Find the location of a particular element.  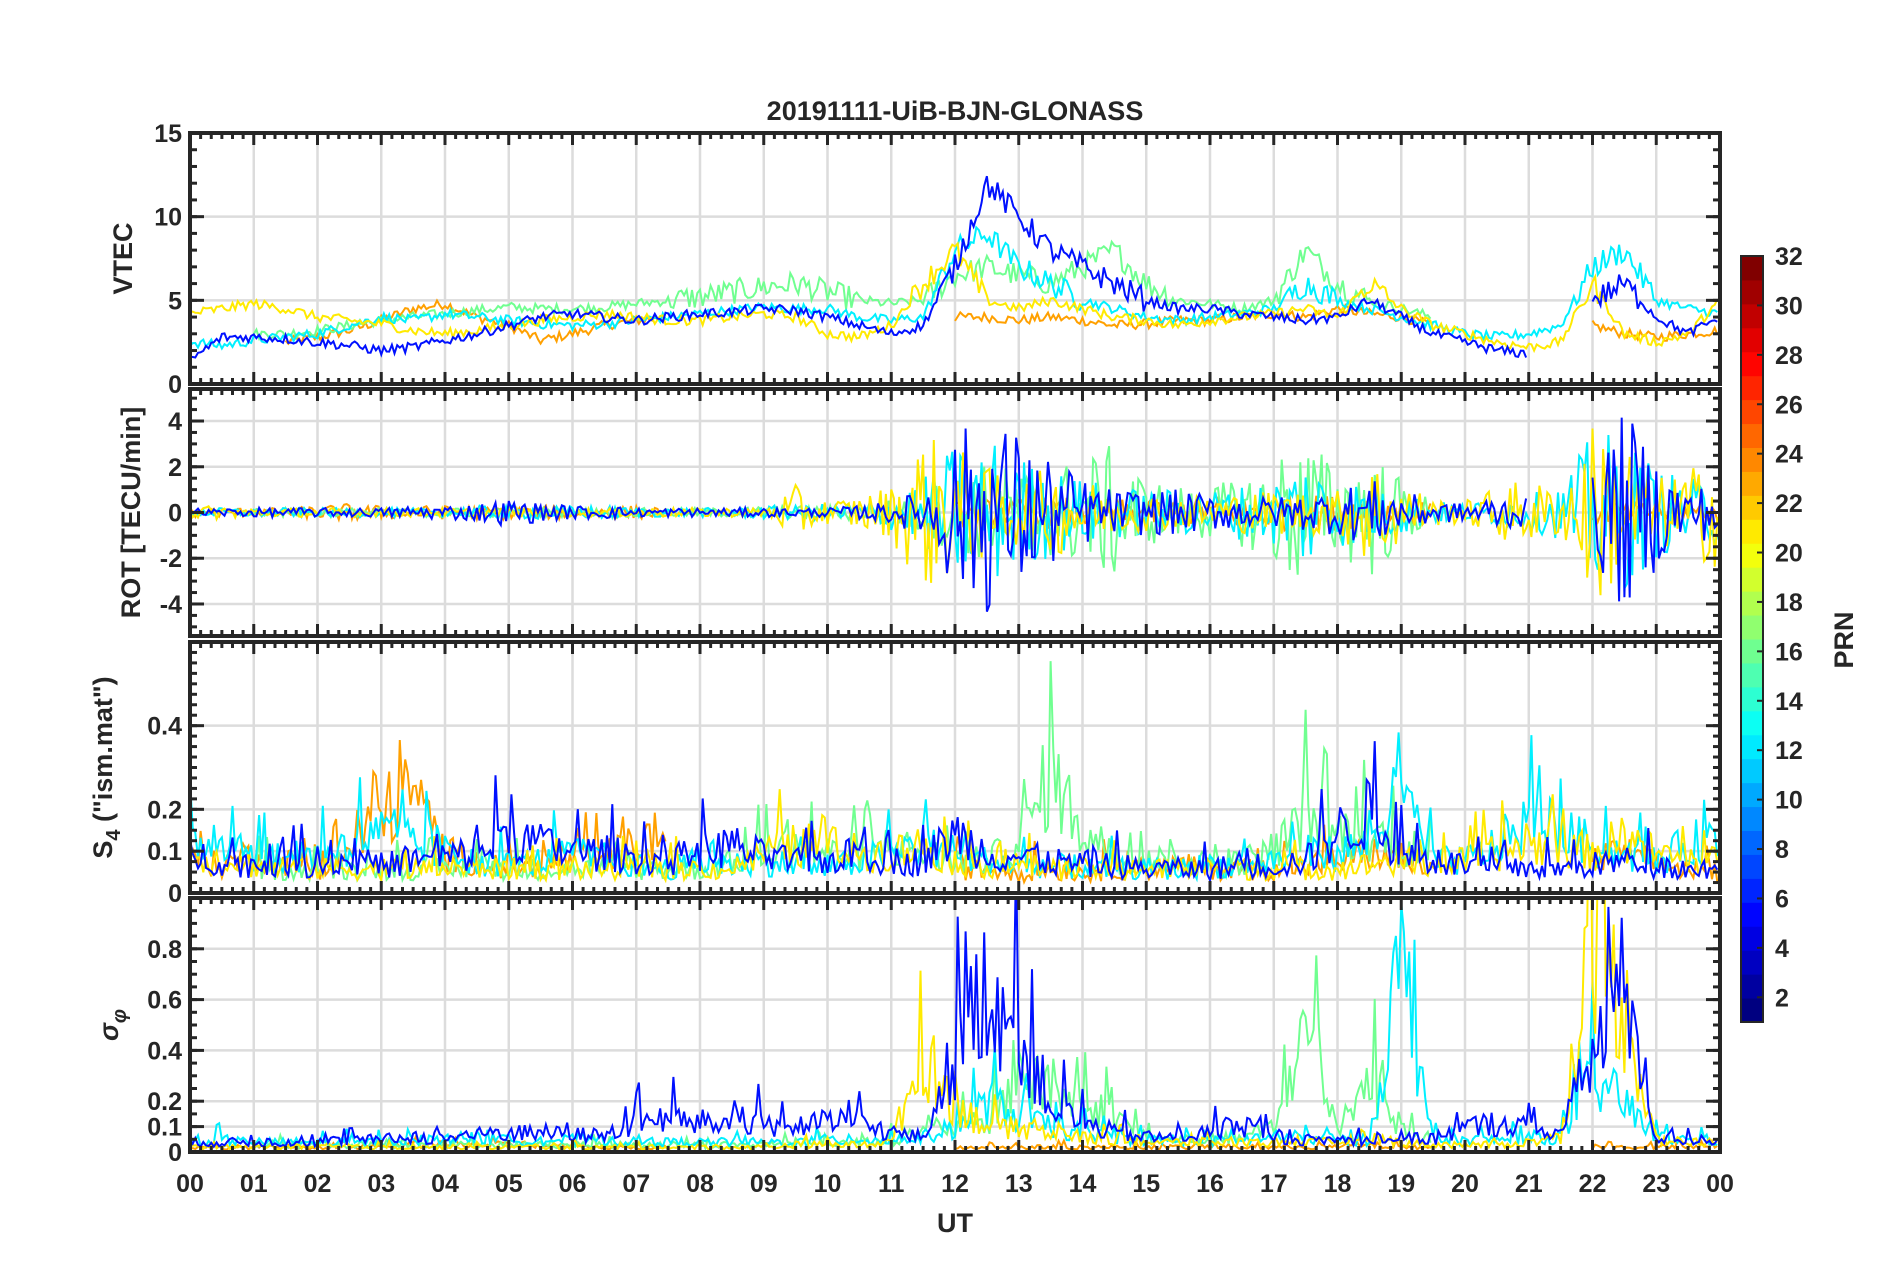

x-tick-label: 02 is located at coordinates (318, 1184).